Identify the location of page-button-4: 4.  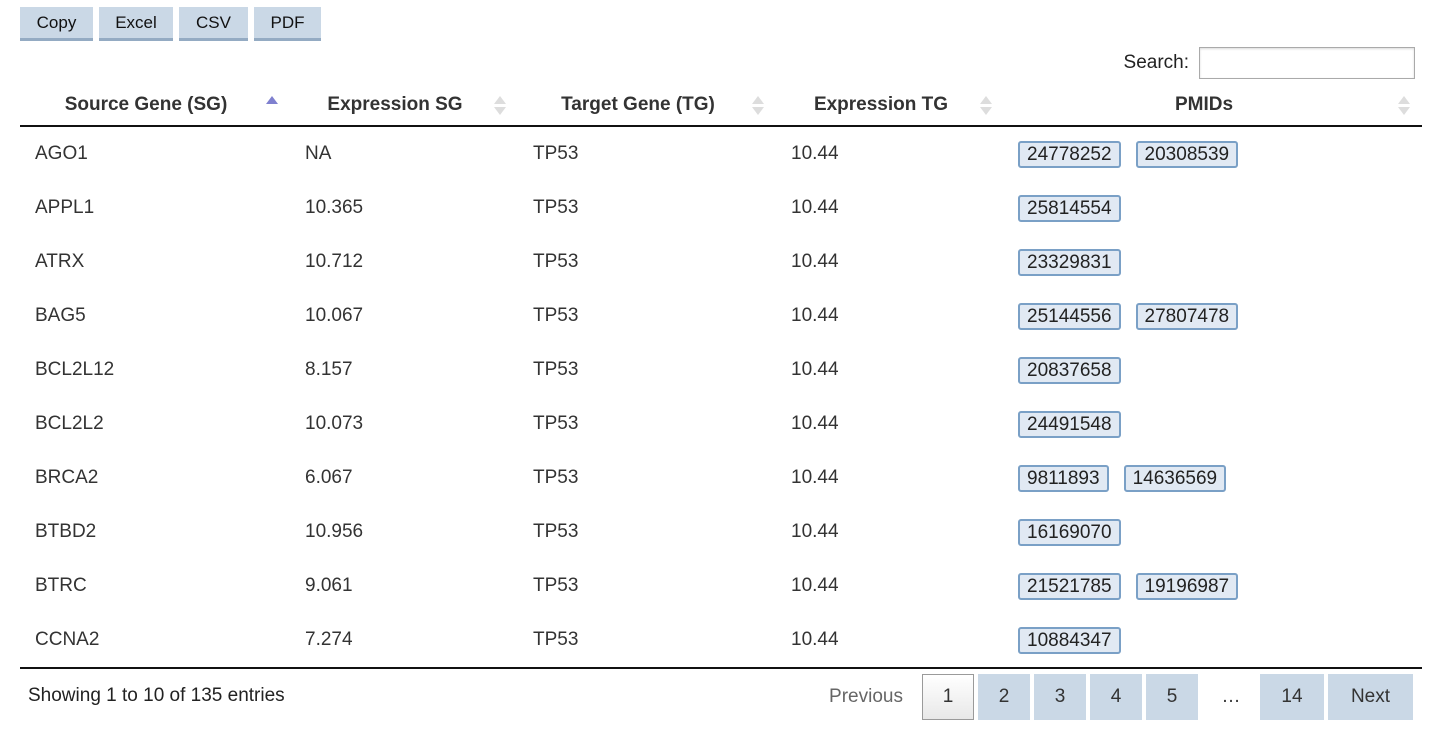
(1116, 697).